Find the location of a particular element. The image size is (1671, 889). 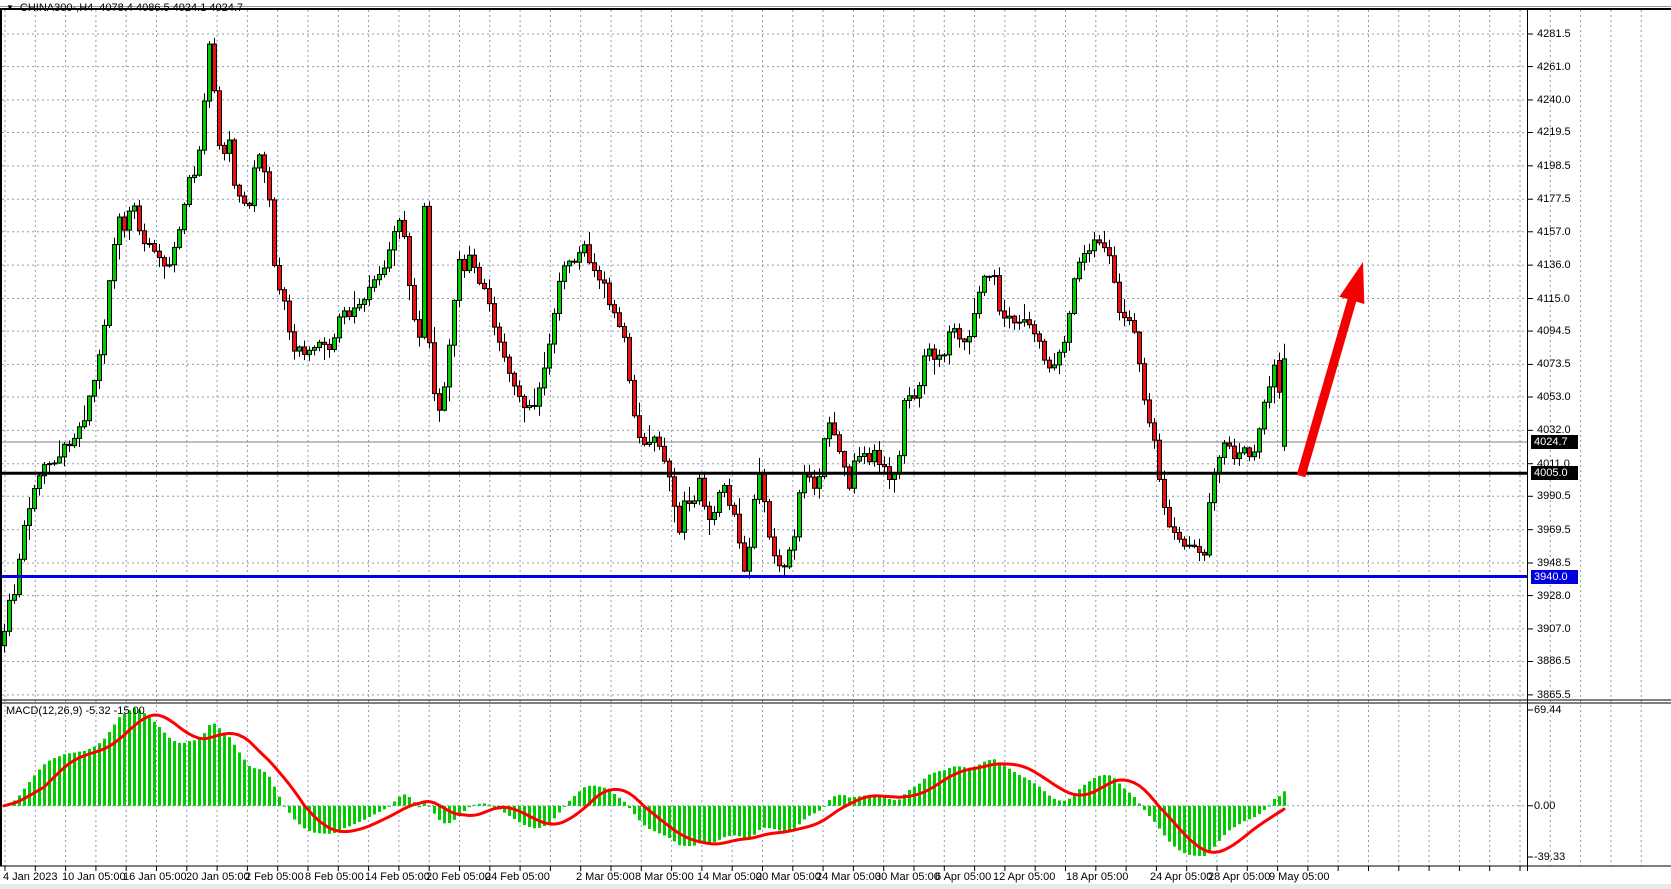

time-tick-label: 24 Apr 05:00 is located at coordinates (1181, 877).